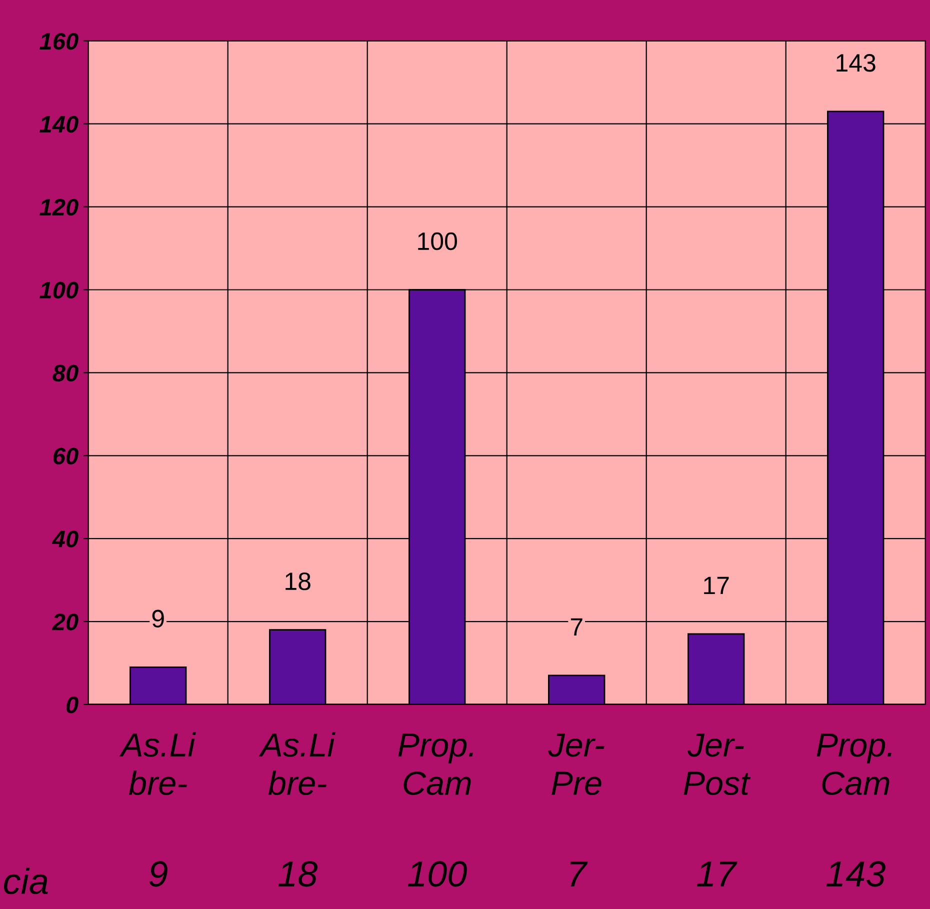  Describe the element at coordinates (65, 456) in the screenshot. I see `y-tick-label: 60` at that location.